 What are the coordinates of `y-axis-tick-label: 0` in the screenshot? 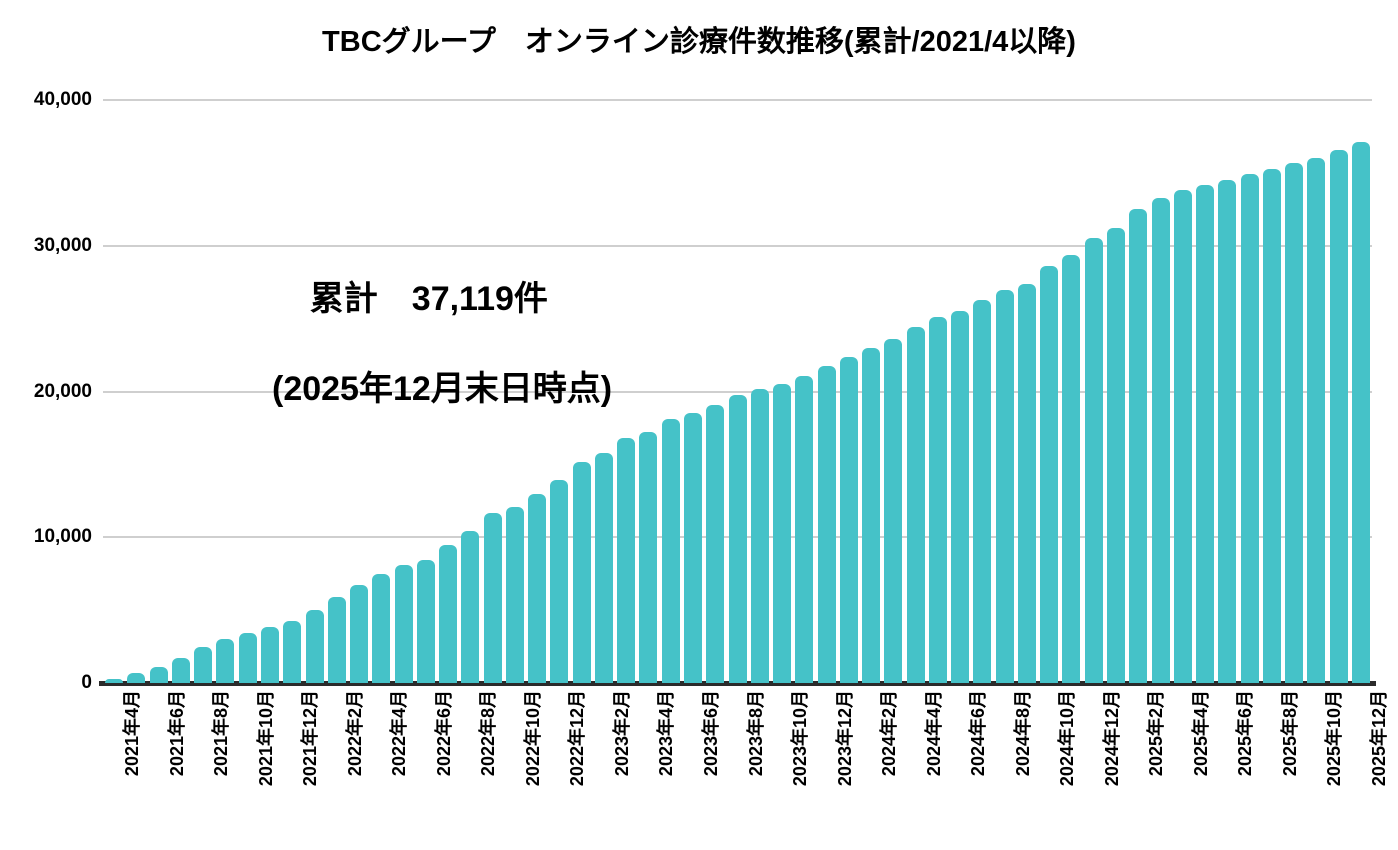 It's located at (86, 682).